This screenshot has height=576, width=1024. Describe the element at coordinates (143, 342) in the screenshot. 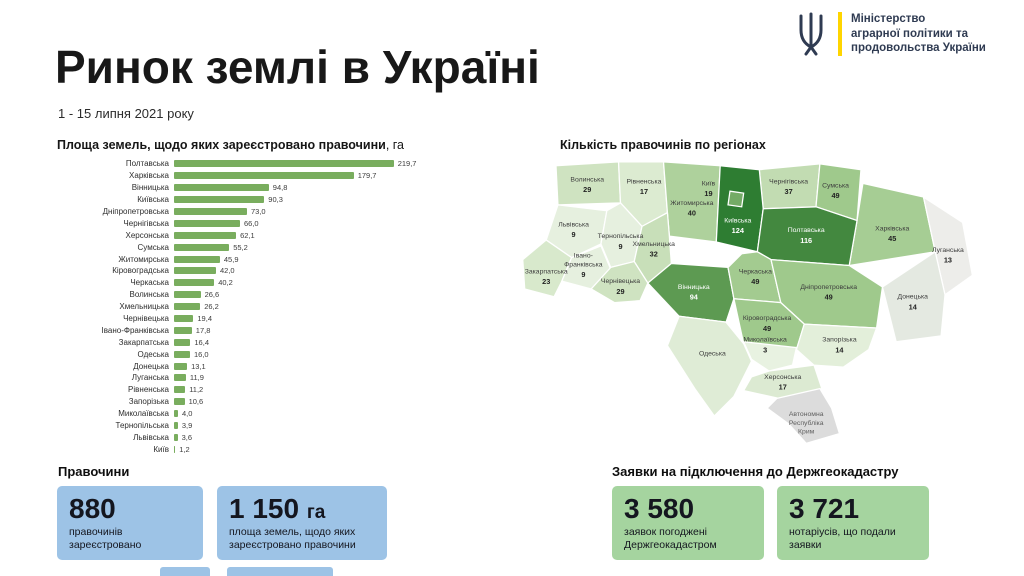

I see `bar-category-label: Закарпатська` at that location.